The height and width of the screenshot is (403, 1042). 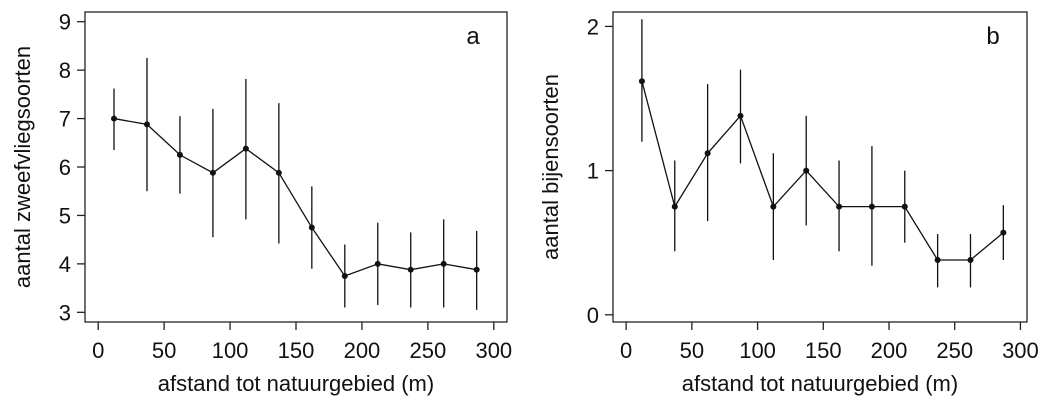 What do you see at coordinates (65, 22) in the screenshot?
I see `y-tick-label: 9` at bounding box center [65, 22].